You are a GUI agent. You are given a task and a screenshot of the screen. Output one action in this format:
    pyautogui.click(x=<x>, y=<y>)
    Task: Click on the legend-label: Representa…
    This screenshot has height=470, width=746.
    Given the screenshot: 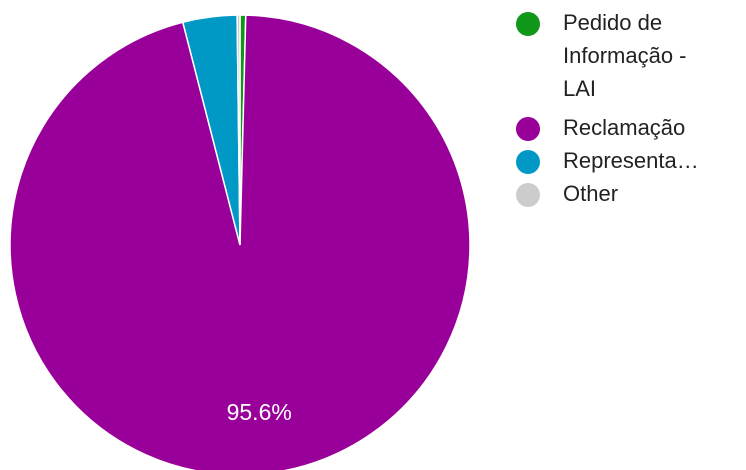 What is the action you would take?
    pyautogui.click(x=631, y=160)
    